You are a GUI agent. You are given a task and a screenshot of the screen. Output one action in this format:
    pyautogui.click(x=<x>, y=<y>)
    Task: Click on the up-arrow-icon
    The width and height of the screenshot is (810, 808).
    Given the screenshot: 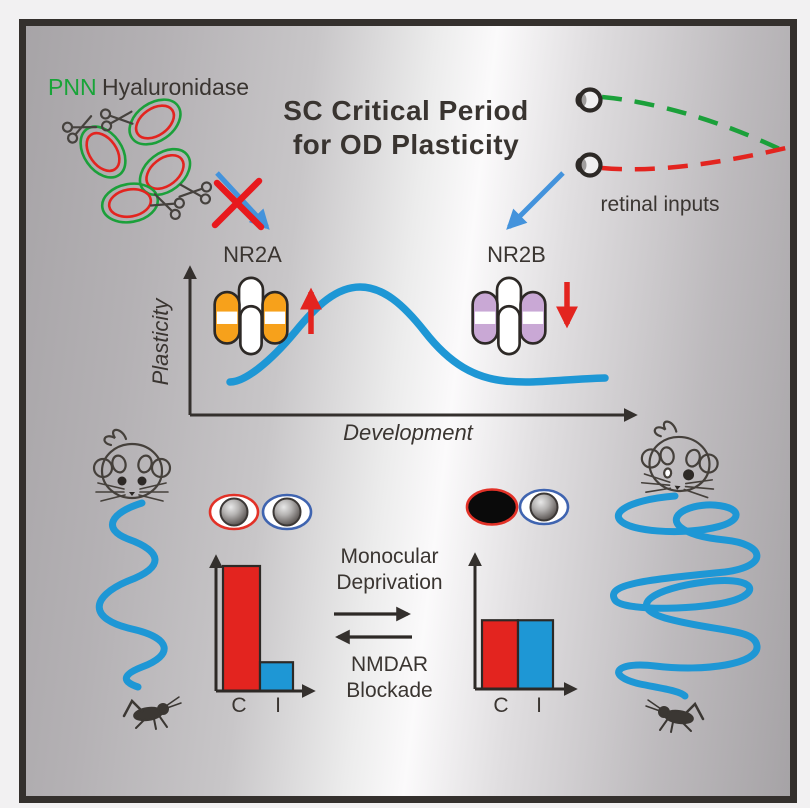 What is the action you would take?
    pyautogui.click(x=311, y=310)
    